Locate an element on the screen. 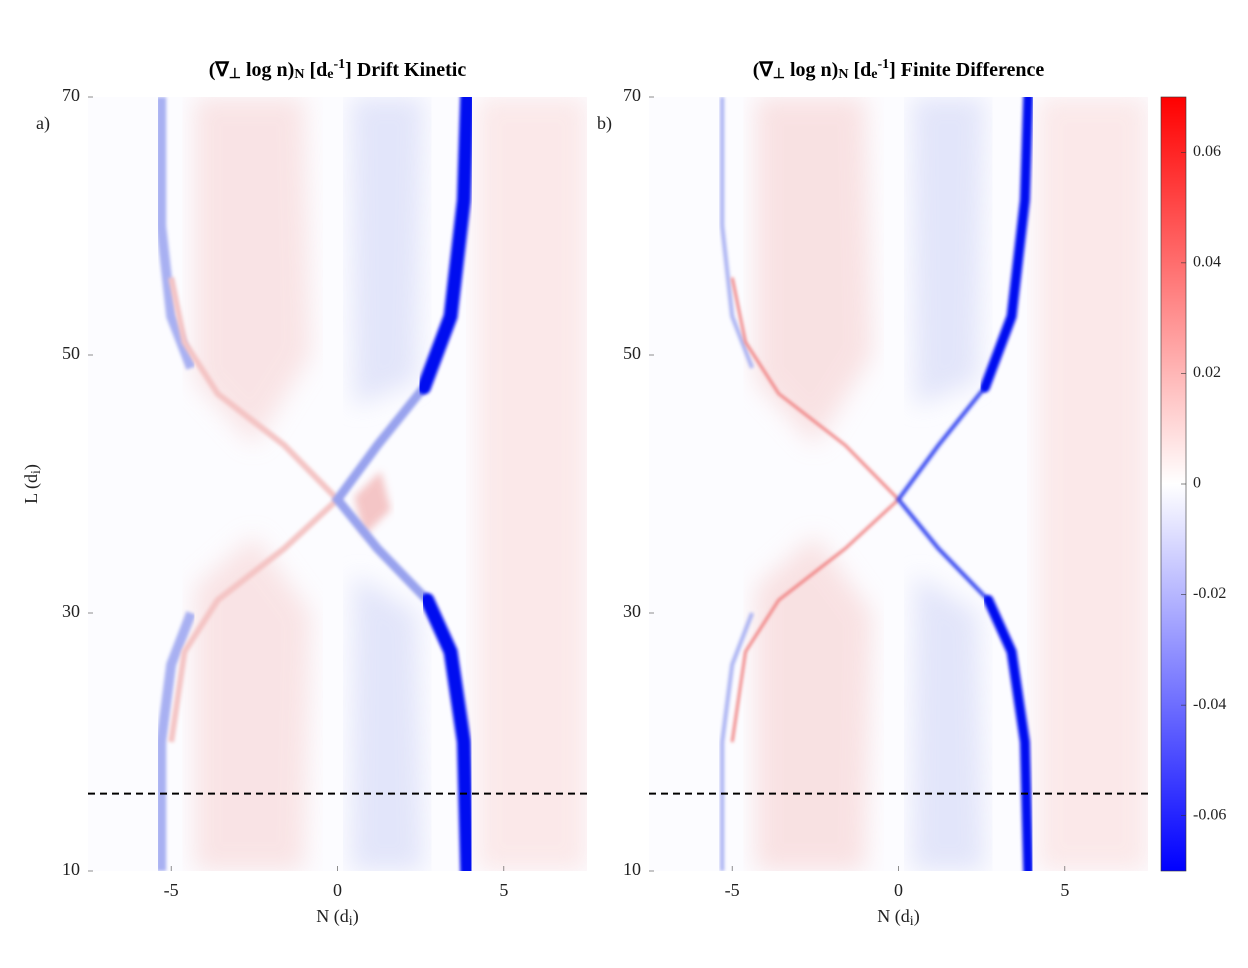  panel-label: a) is located at coordinates (43, 123).